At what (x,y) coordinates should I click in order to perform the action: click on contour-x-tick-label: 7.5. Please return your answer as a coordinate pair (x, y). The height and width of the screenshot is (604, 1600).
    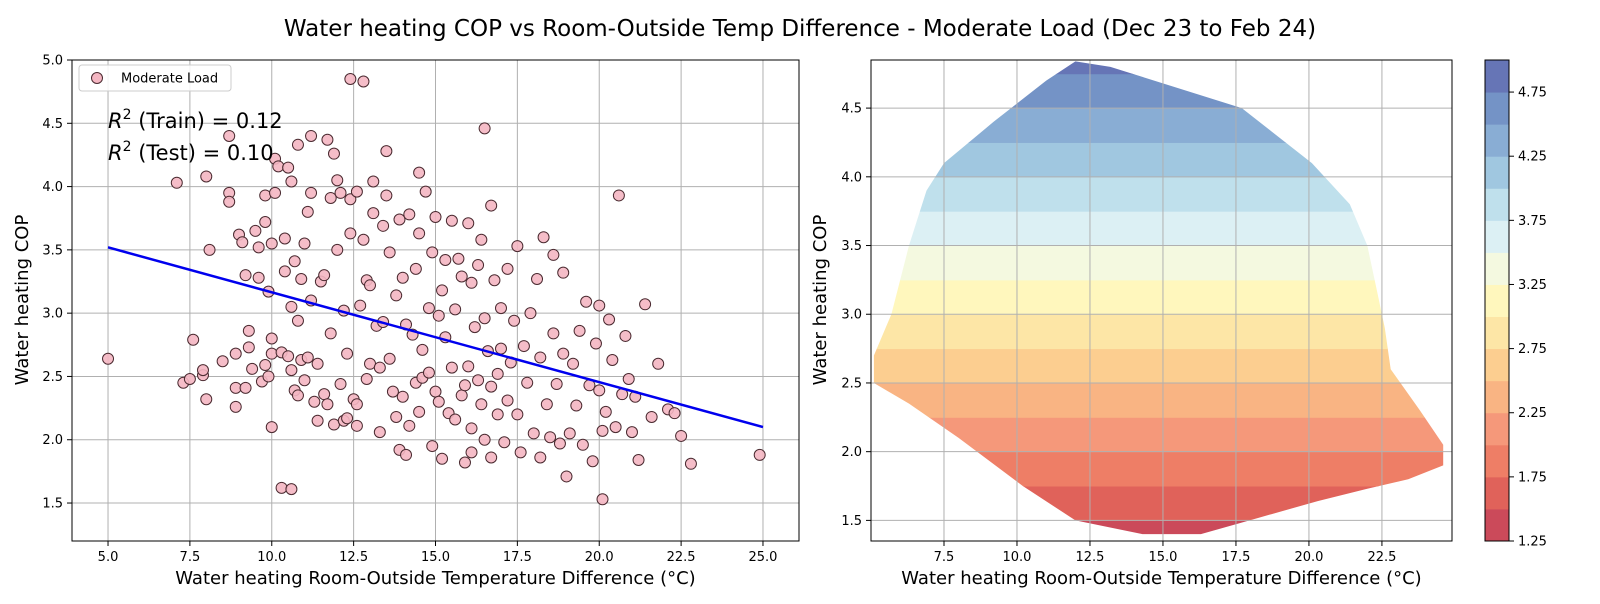
    Looking at the image, I should click on (944, 557).